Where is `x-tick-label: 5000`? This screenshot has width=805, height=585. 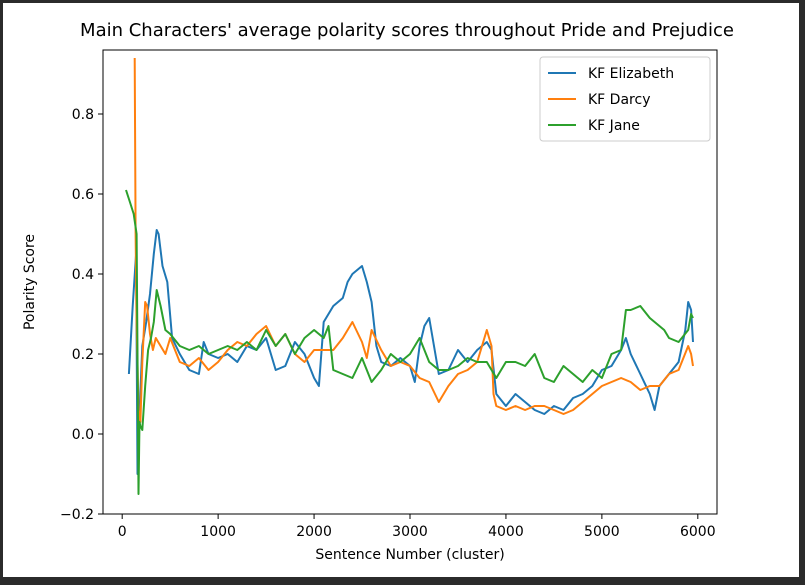
x-tick-label: 5000 is located at coordinates (602, 532).